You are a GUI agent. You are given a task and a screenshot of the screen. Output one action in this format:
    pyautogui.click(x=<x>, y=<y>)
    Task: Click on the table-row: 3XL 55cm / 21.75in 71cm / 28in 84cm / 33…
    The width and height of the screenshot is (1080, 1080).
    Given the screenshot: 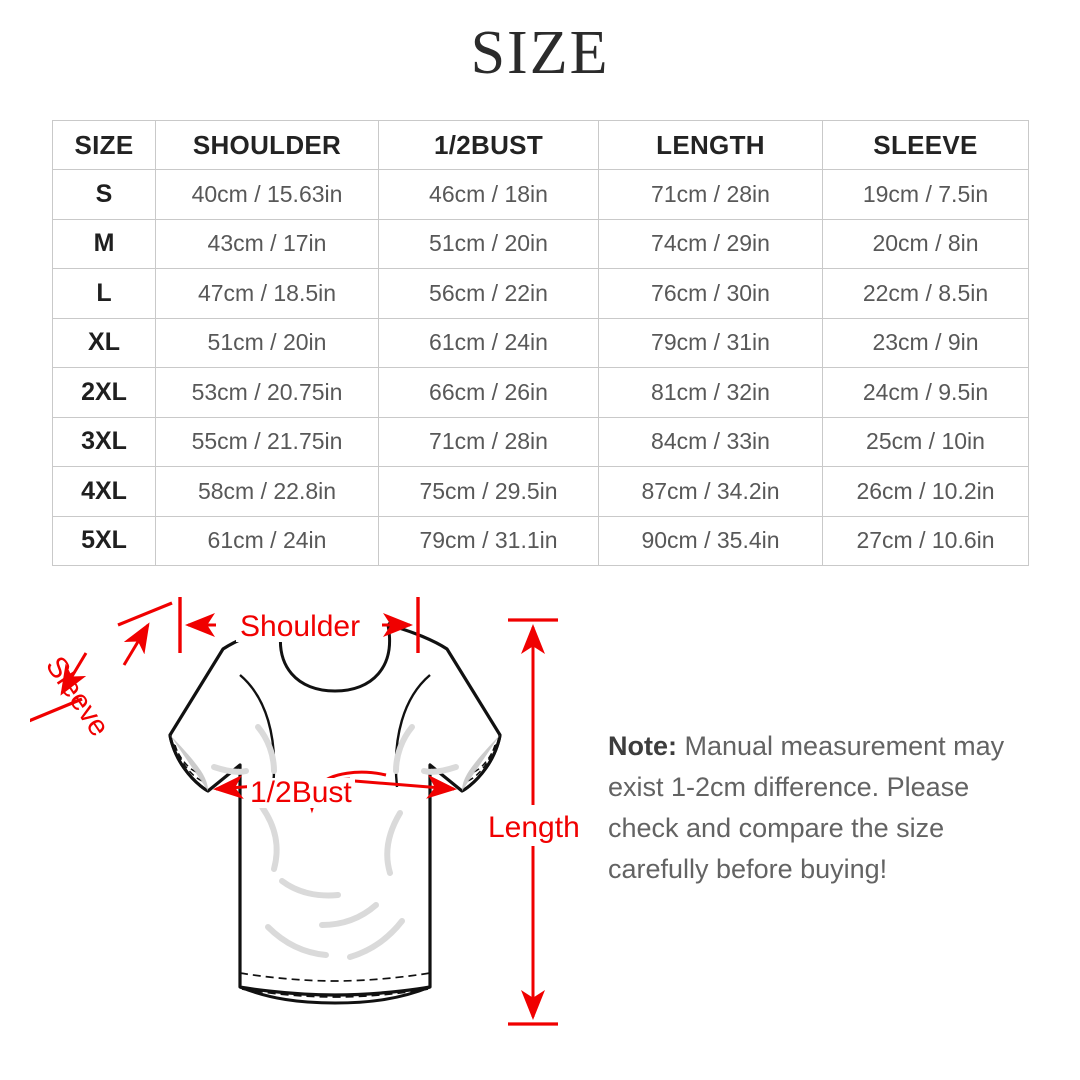 What is the action you would take?
    pyautogui.click(x=540, y=441)
    